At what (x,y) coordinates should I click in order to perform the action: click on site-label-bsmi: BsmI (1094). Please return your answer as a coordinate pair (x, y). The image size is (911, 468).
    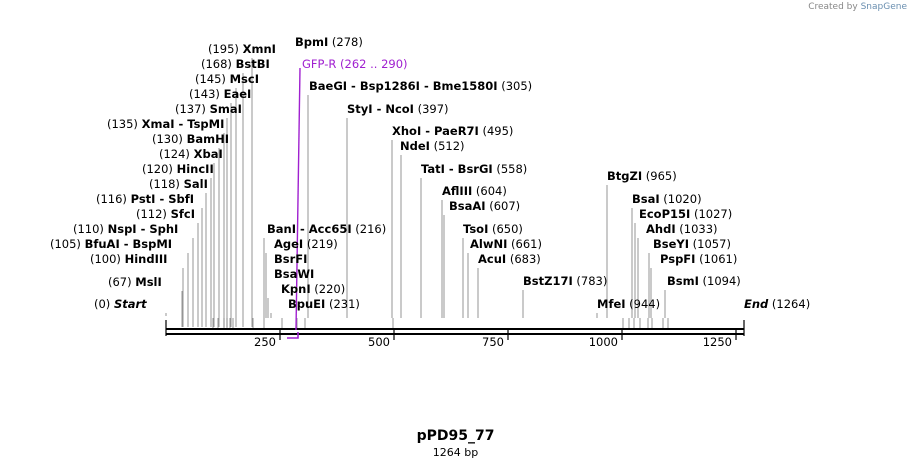
    Looking at the image, I should click on (704, 281).